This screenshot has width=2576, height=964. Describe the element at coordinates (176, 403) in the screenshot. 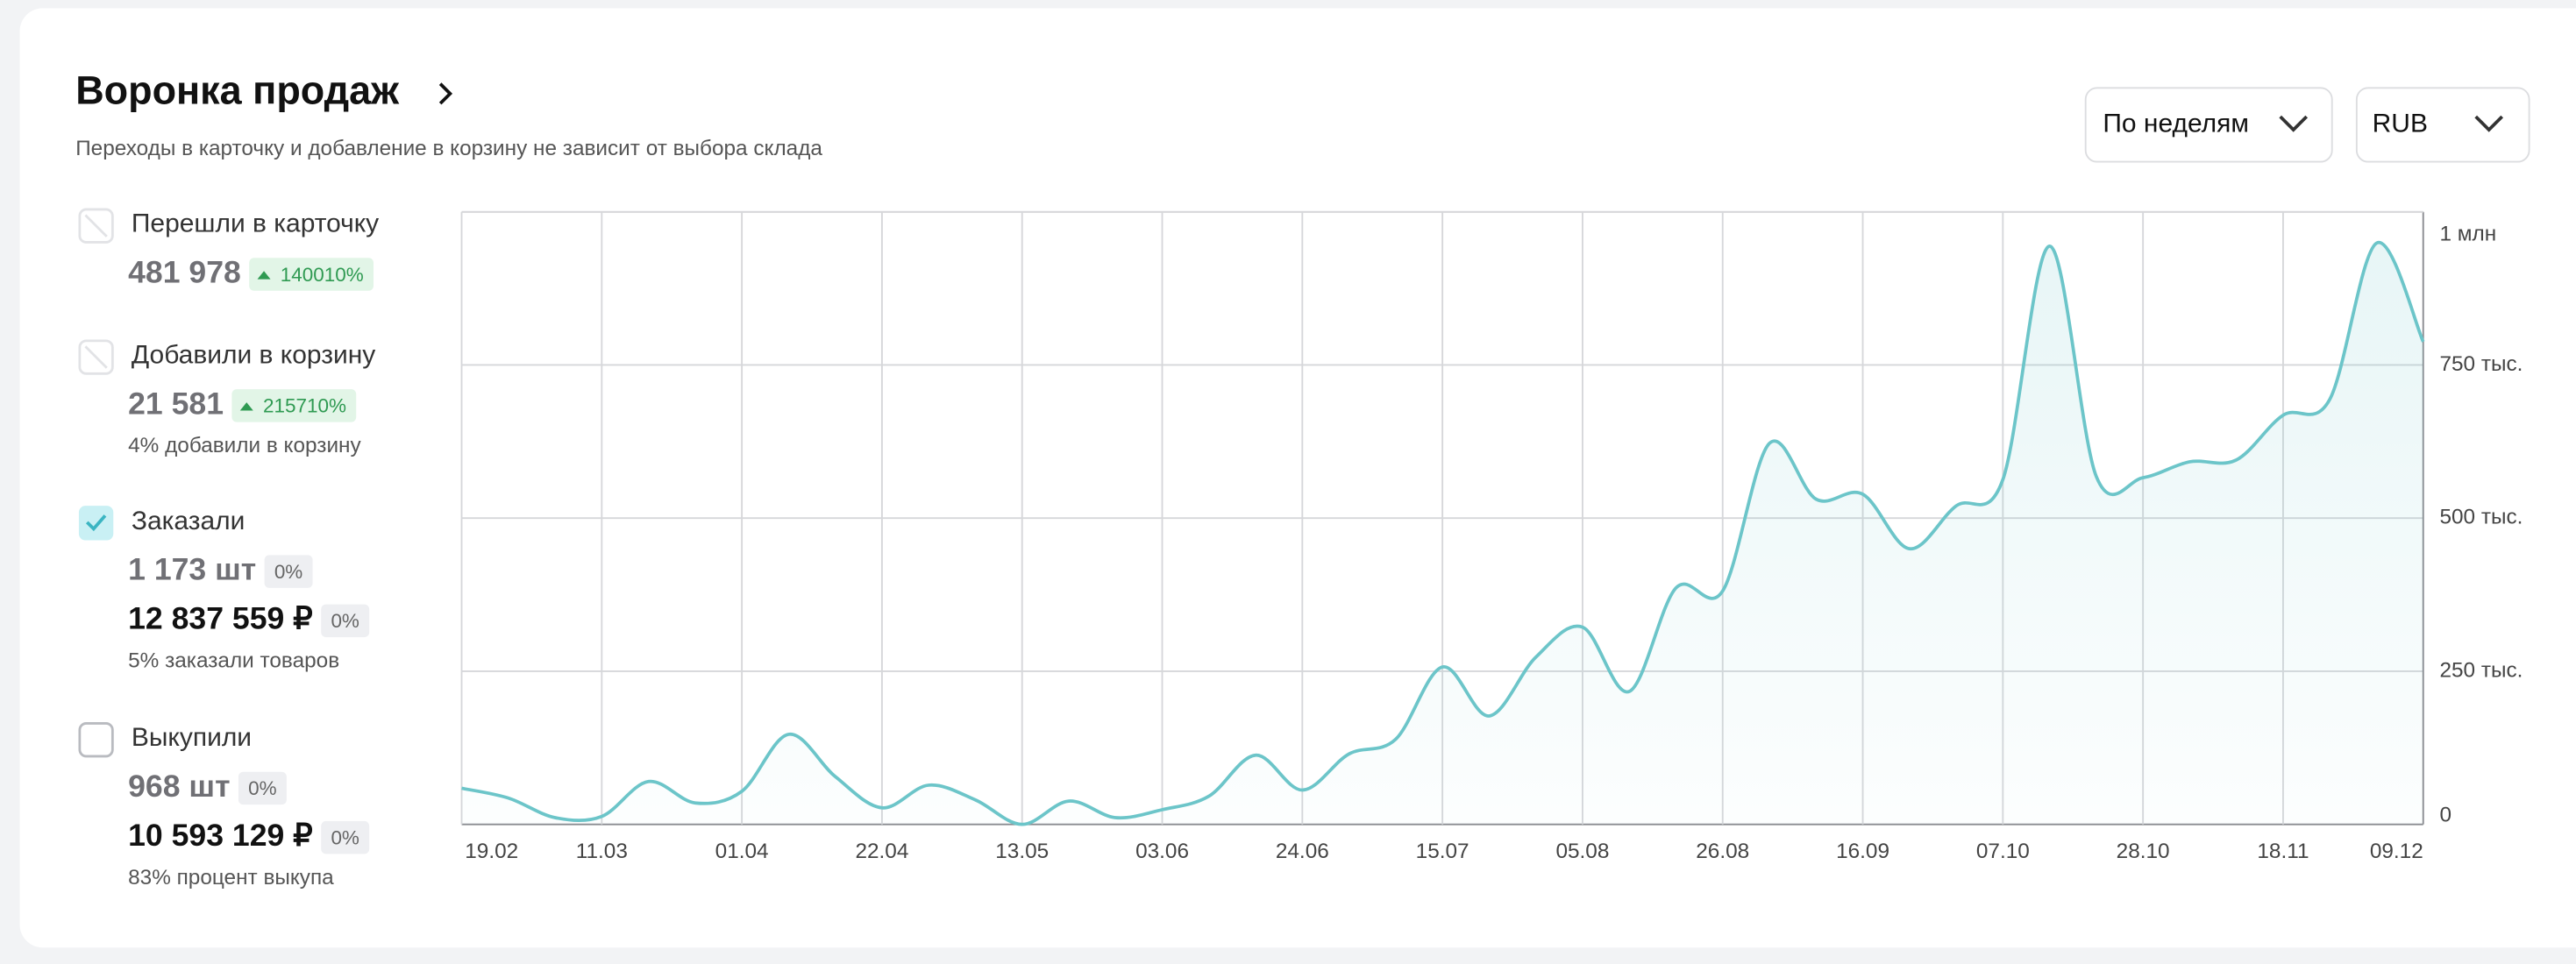

I see `metric-value: 21 581` at that location.